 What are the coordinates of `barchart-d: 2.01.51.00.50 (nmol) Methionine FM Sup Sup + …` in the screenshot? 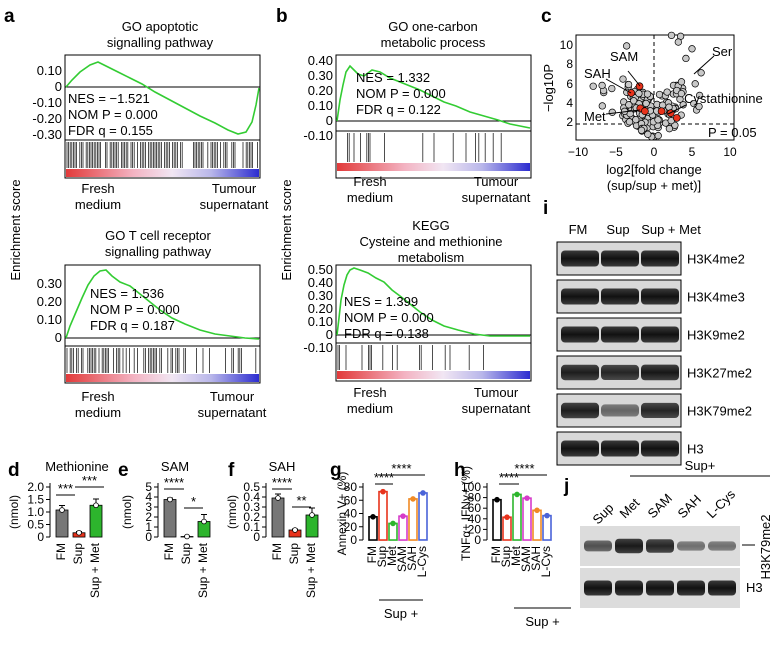 It's located at (58, 528).